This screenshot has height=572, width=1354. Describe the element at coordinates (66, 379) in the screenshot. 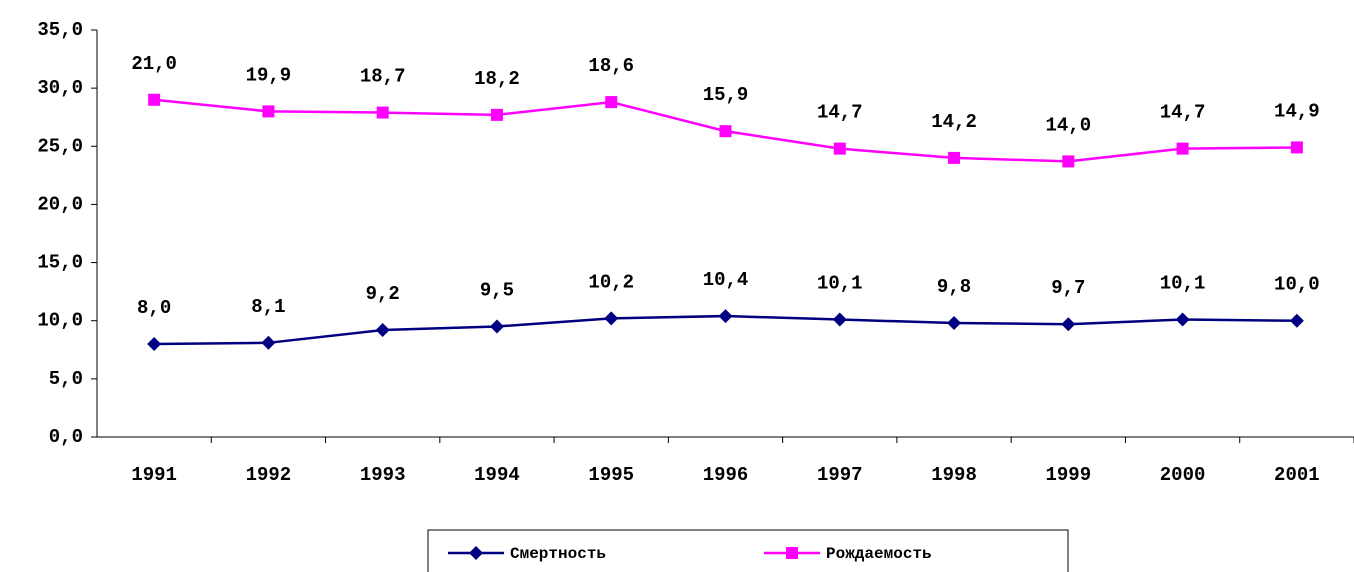

I see `y-tick-label: 5,0` at that location.